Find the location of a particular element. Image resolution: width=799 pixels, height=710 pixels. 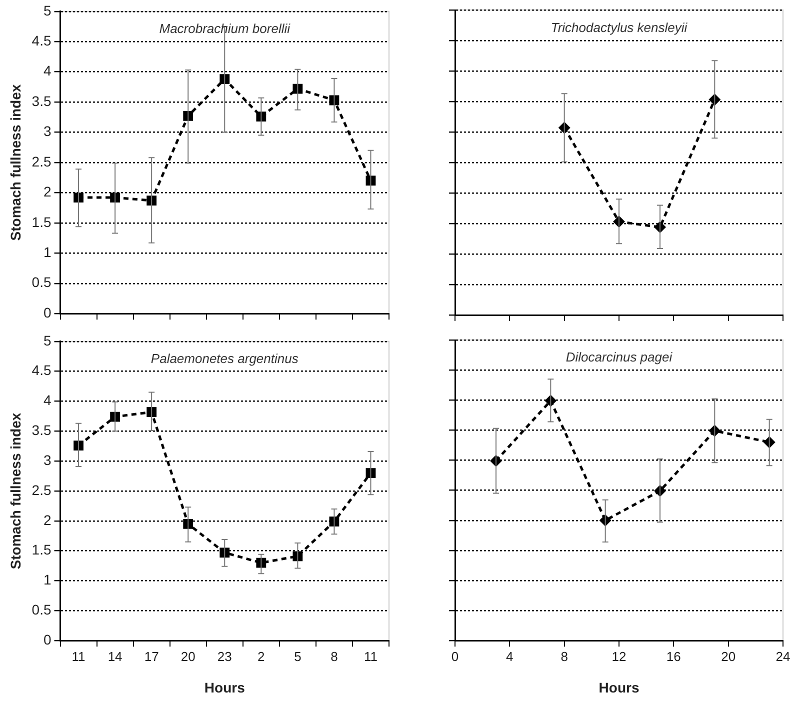

text: Palaemonetes argentinus is located at coordinates (224, 358).